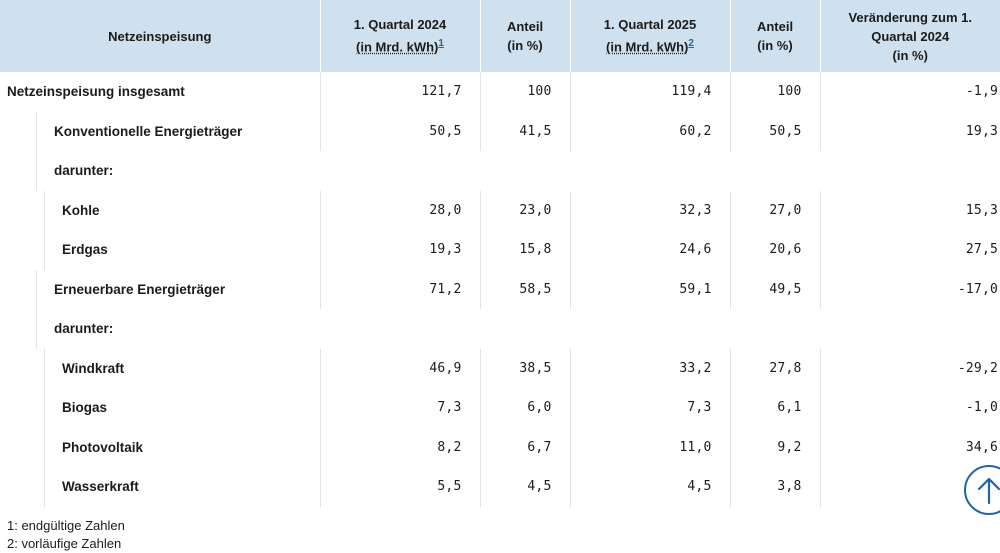  Describe the element at coordinates (400, 487) in the screenshot. I see `cell-value: 5,5` at that location.